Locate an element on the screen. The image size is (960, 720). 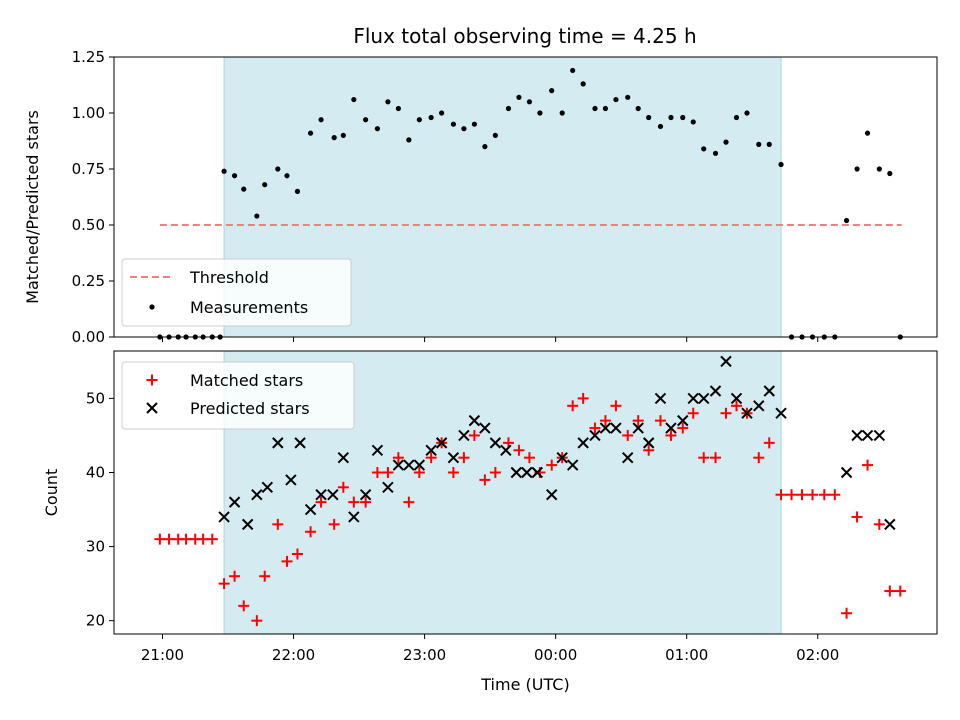
matched-stars-legend-swatch is located at coordinates (152, 380).